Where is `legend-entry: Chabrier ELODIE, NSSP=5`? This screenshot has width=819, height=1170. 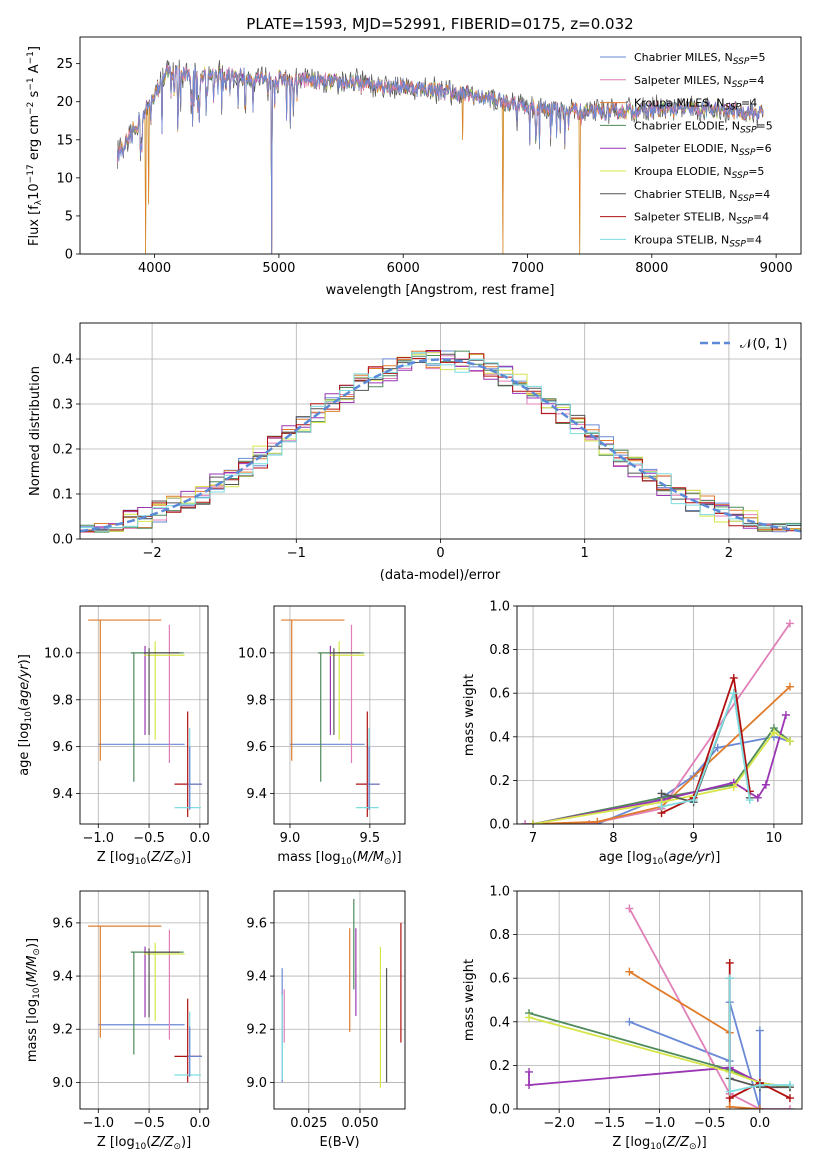
legend-entry: Chabrier ELODIE, NSSP=5 is located at coordinates (703, 127).